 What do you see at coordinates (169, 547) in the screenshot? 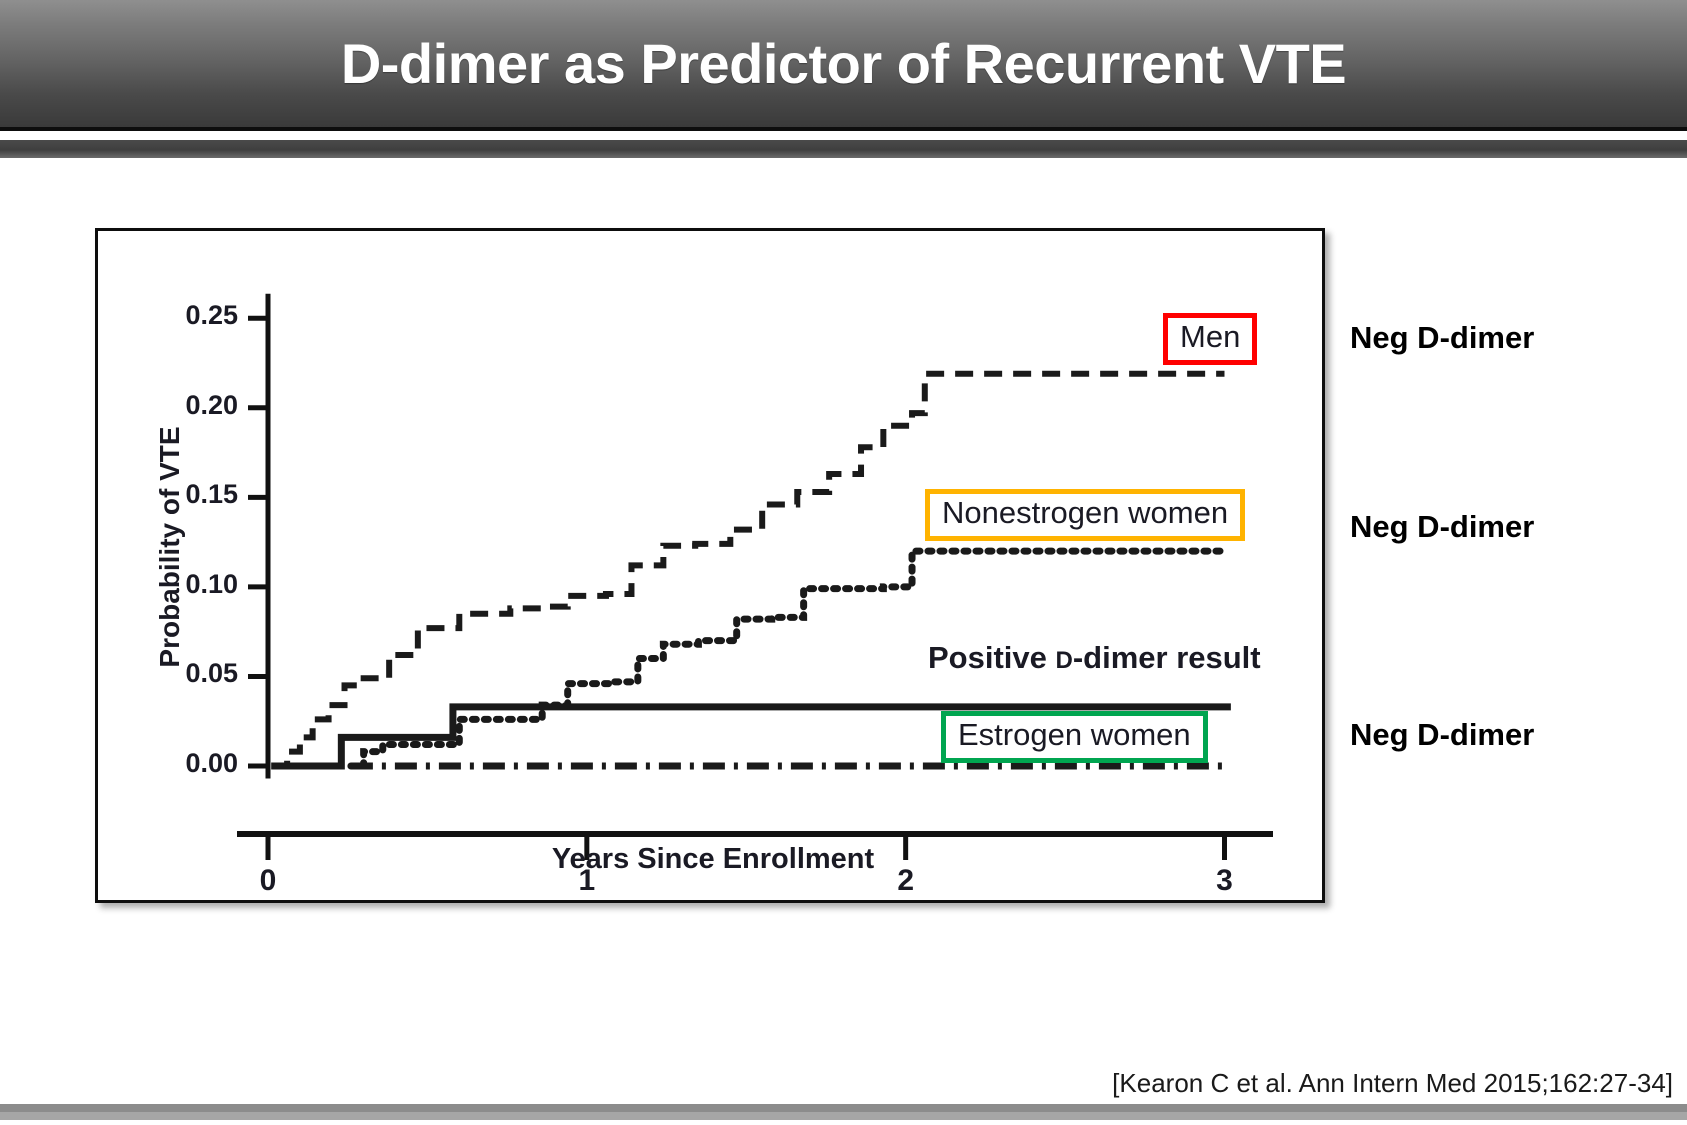
I see `y-axis-title: Probability of VTE` at bounding box center [169, 547].